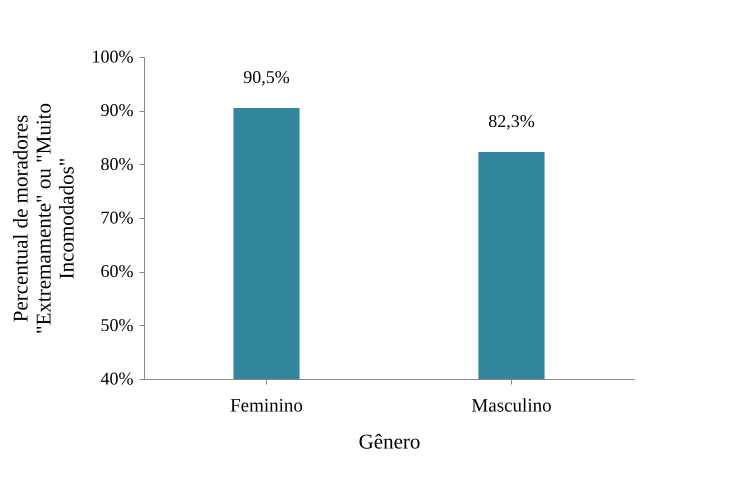  What do you see at coordinates (511, 406) in the screenshot?
I see `x-tick-label: Masculino` at bounding box center [511, 406].